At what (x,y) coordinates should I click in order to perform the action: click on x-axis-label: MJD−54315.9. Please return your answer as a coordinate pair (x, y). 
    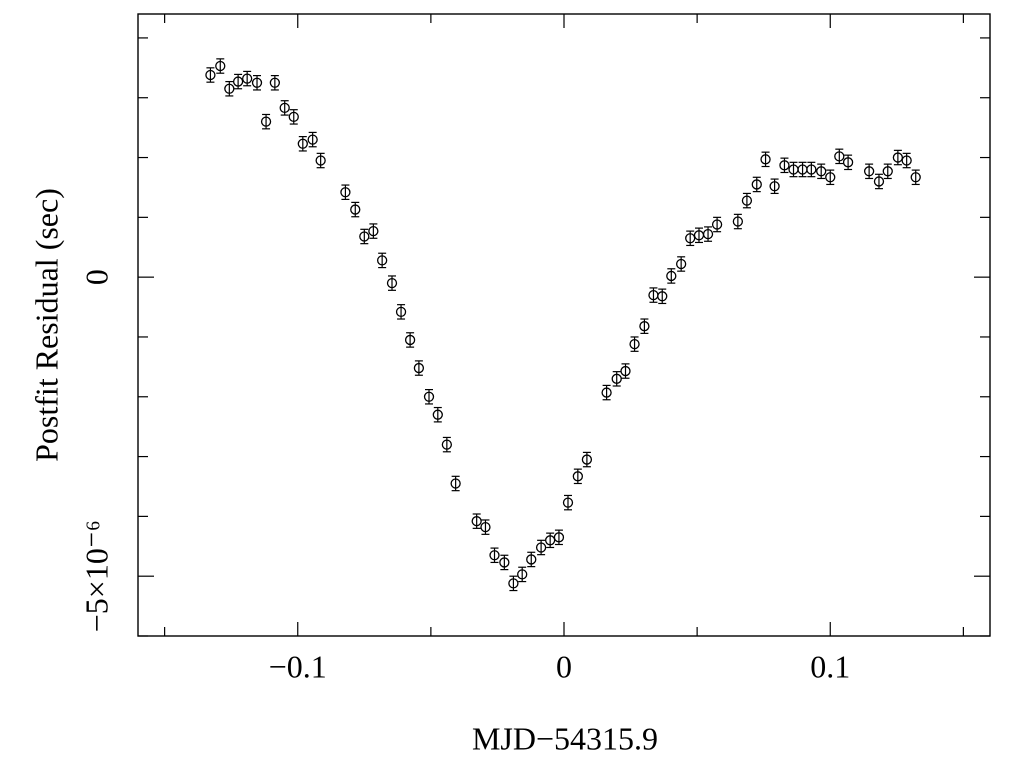
    Looking at the image, I should click on (565, 738).